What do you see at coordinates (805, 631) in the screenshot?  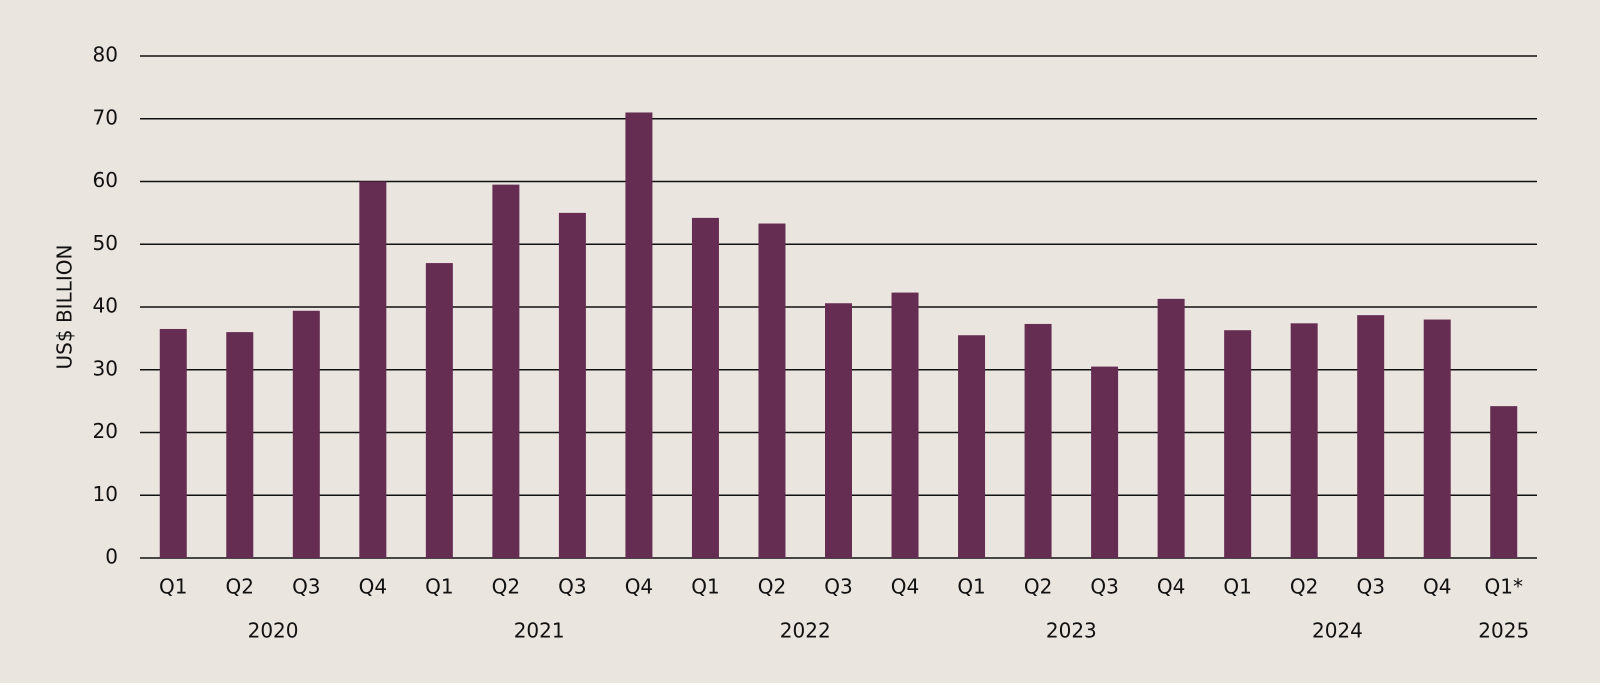 I see `group-label: 2022` at bounding box center [805, 631].